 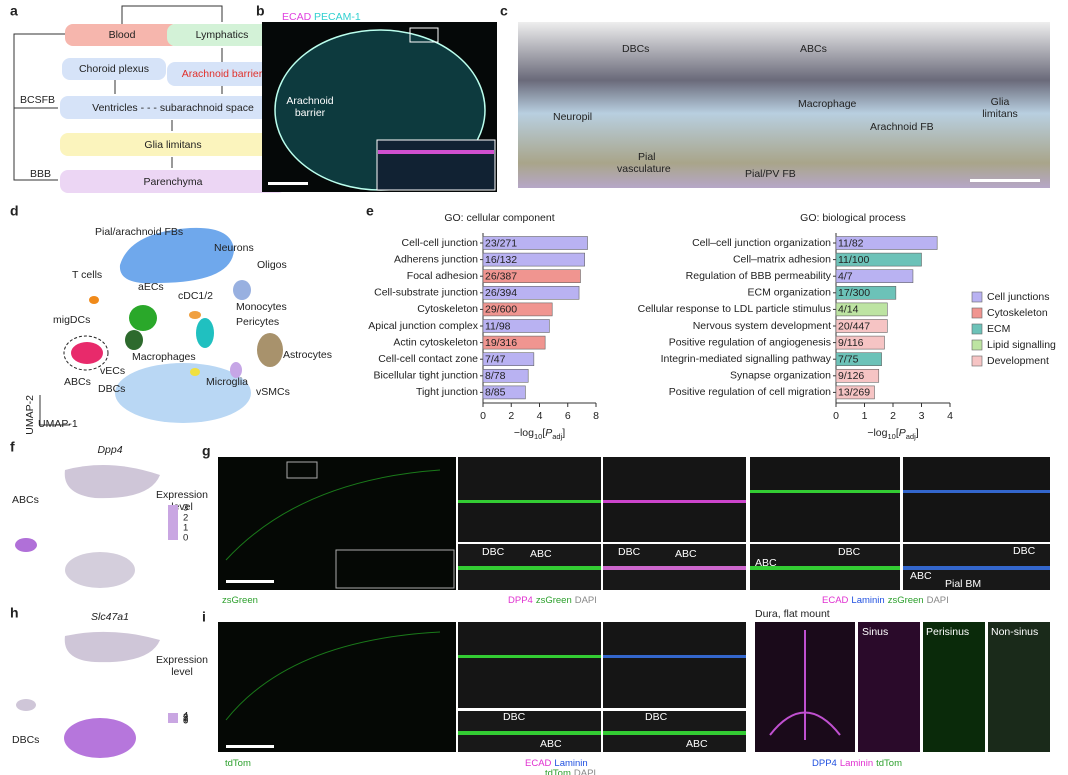 I want to click on caption: tdTom, so click(x=238, y=763).